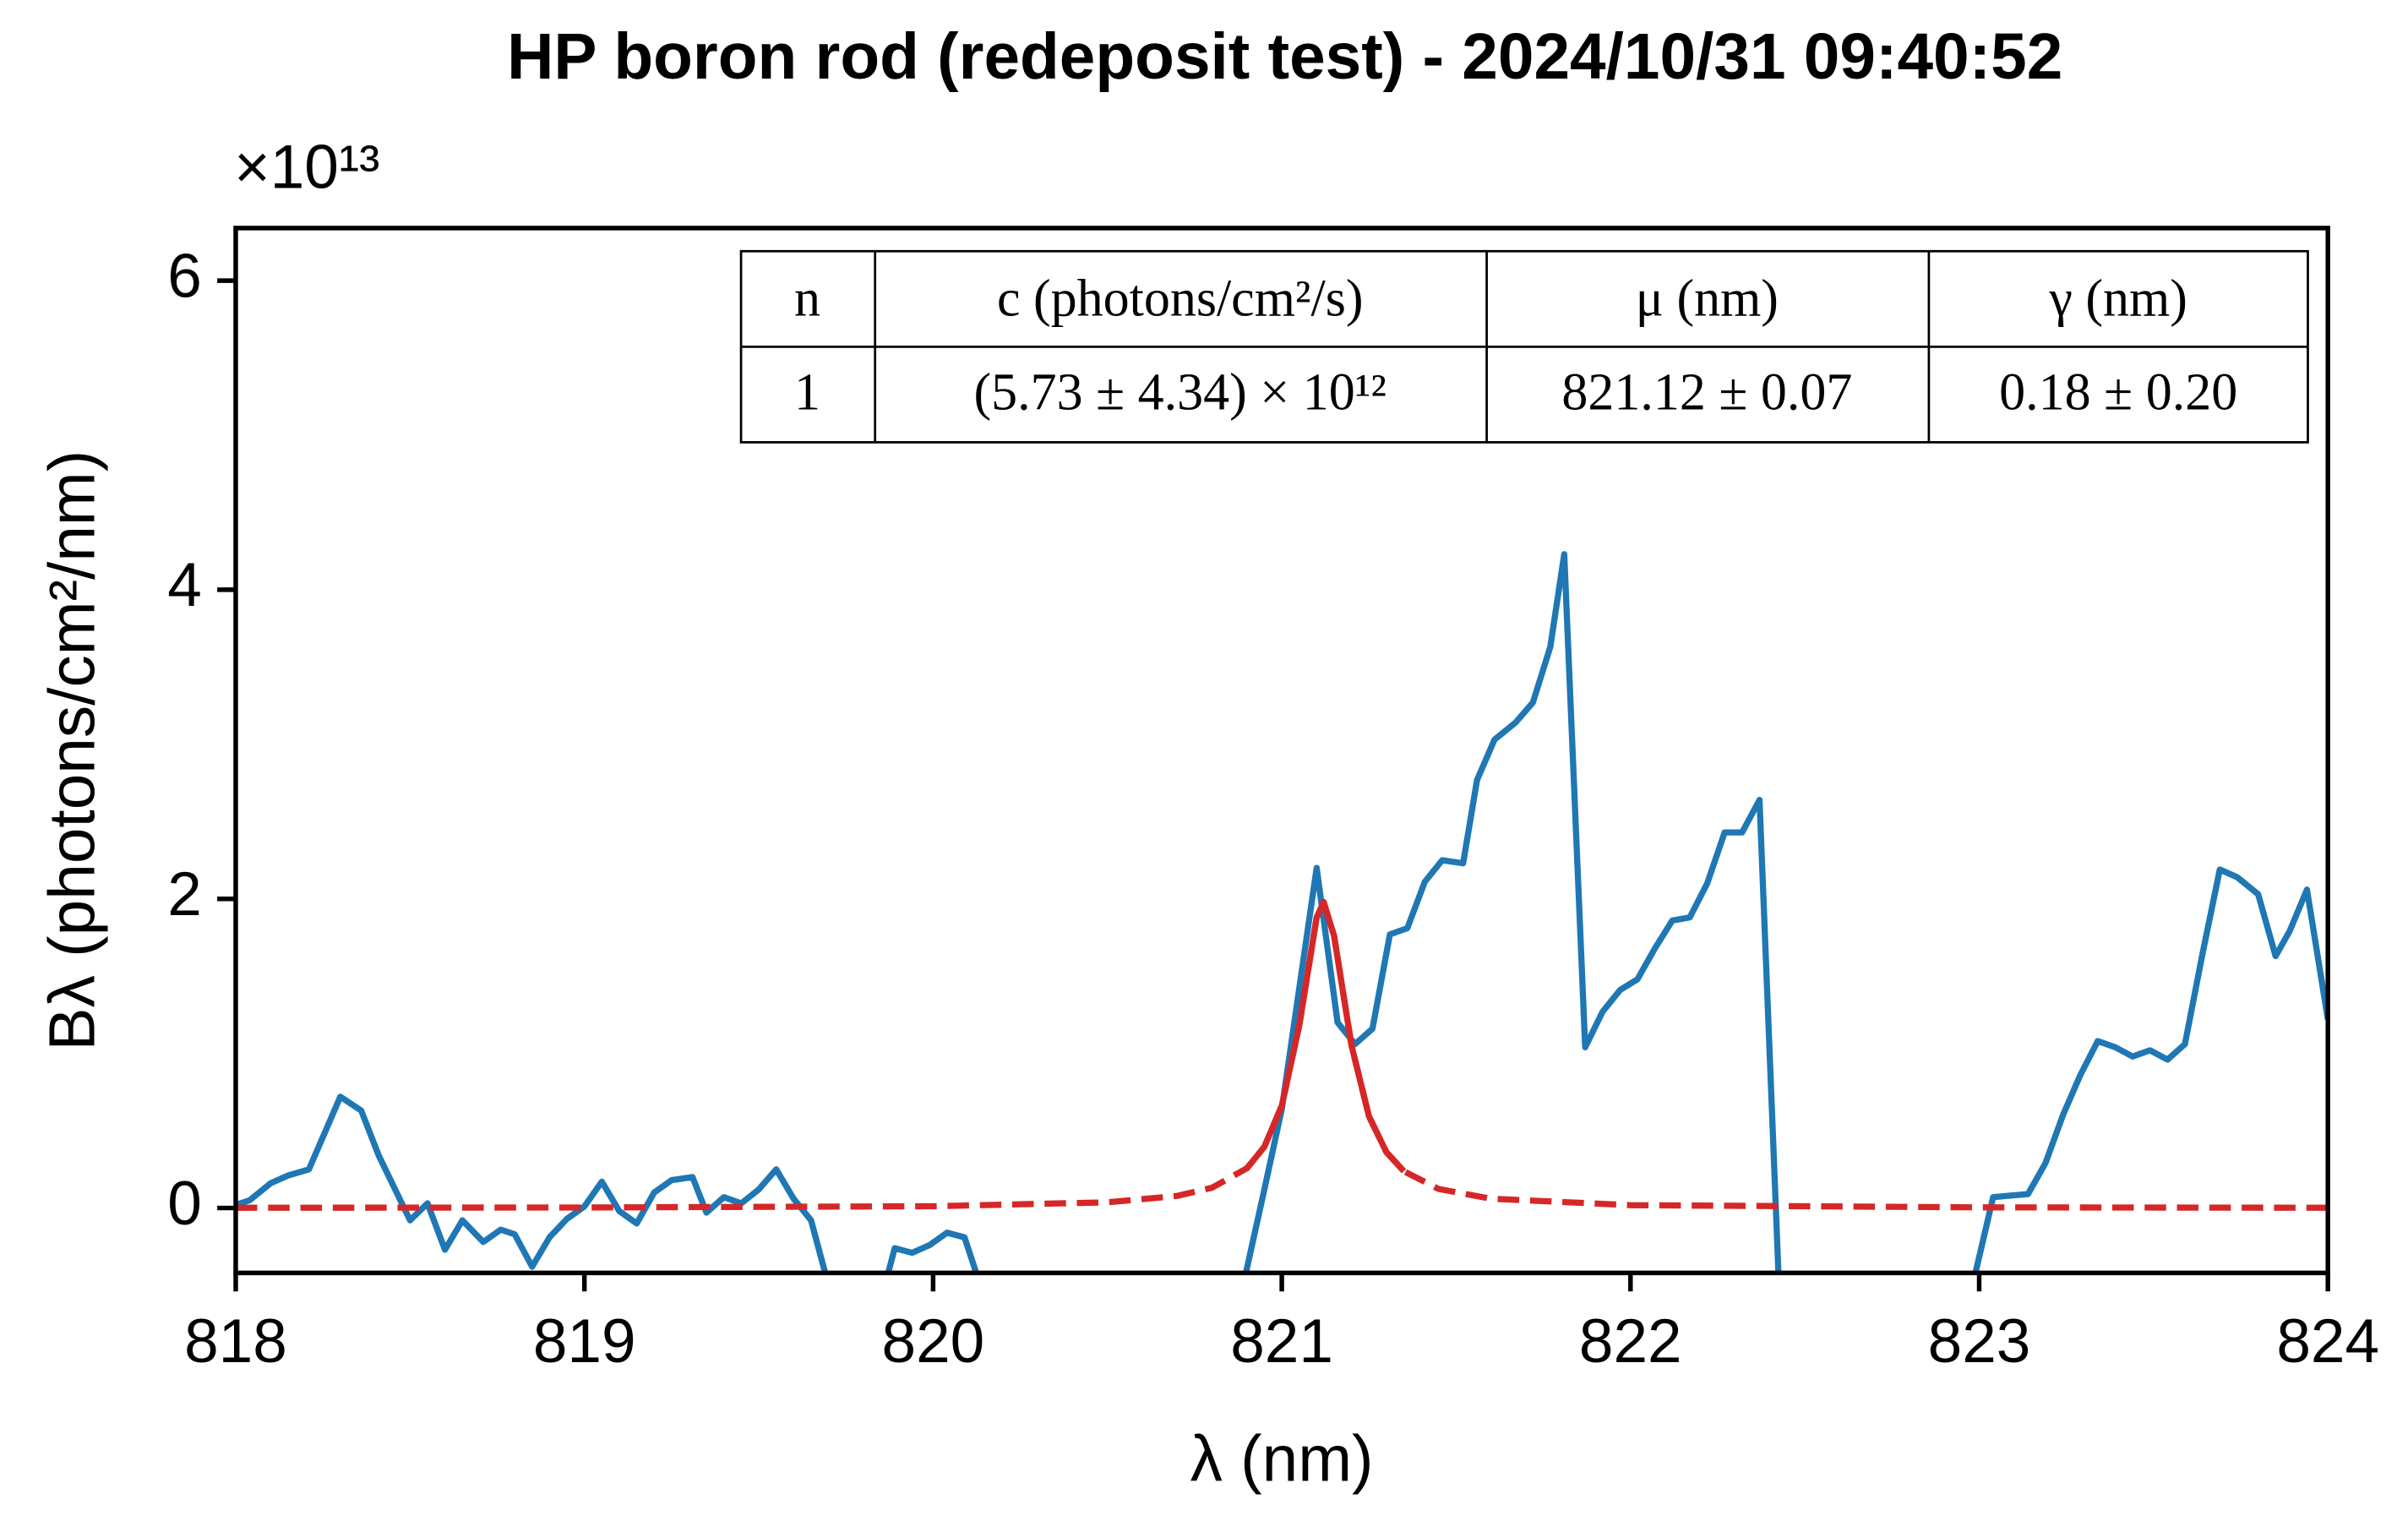 The width and height of the screenshot is (2408, 1521). What do you see at coordinates (306, 167) in the screenshot?
I see `y-offset-label: ×10¹³` at bounding box center [306, 167].